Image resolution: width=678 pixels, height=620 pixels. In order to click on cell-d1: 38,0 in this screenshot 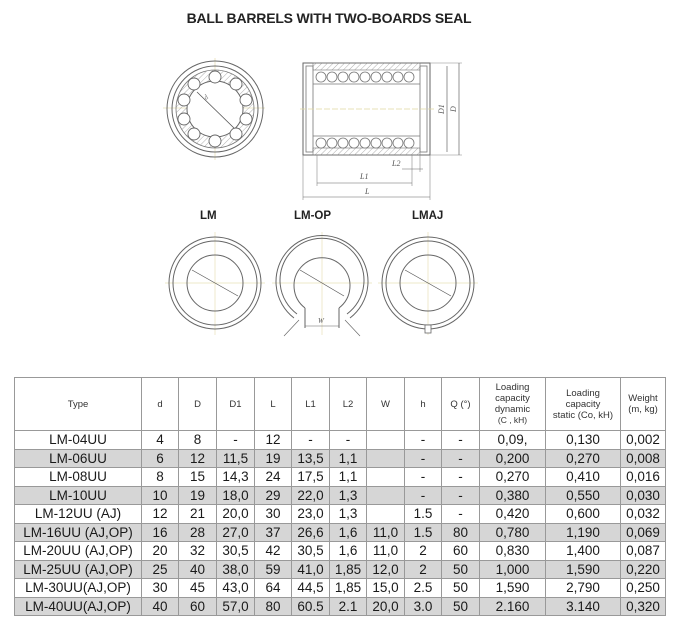, I will do `click(235, 569)`.